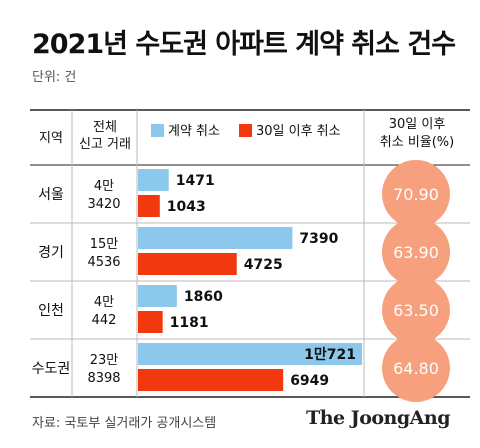  I want to click on data-label-contract-cancel: 1471, so click(195, 181).